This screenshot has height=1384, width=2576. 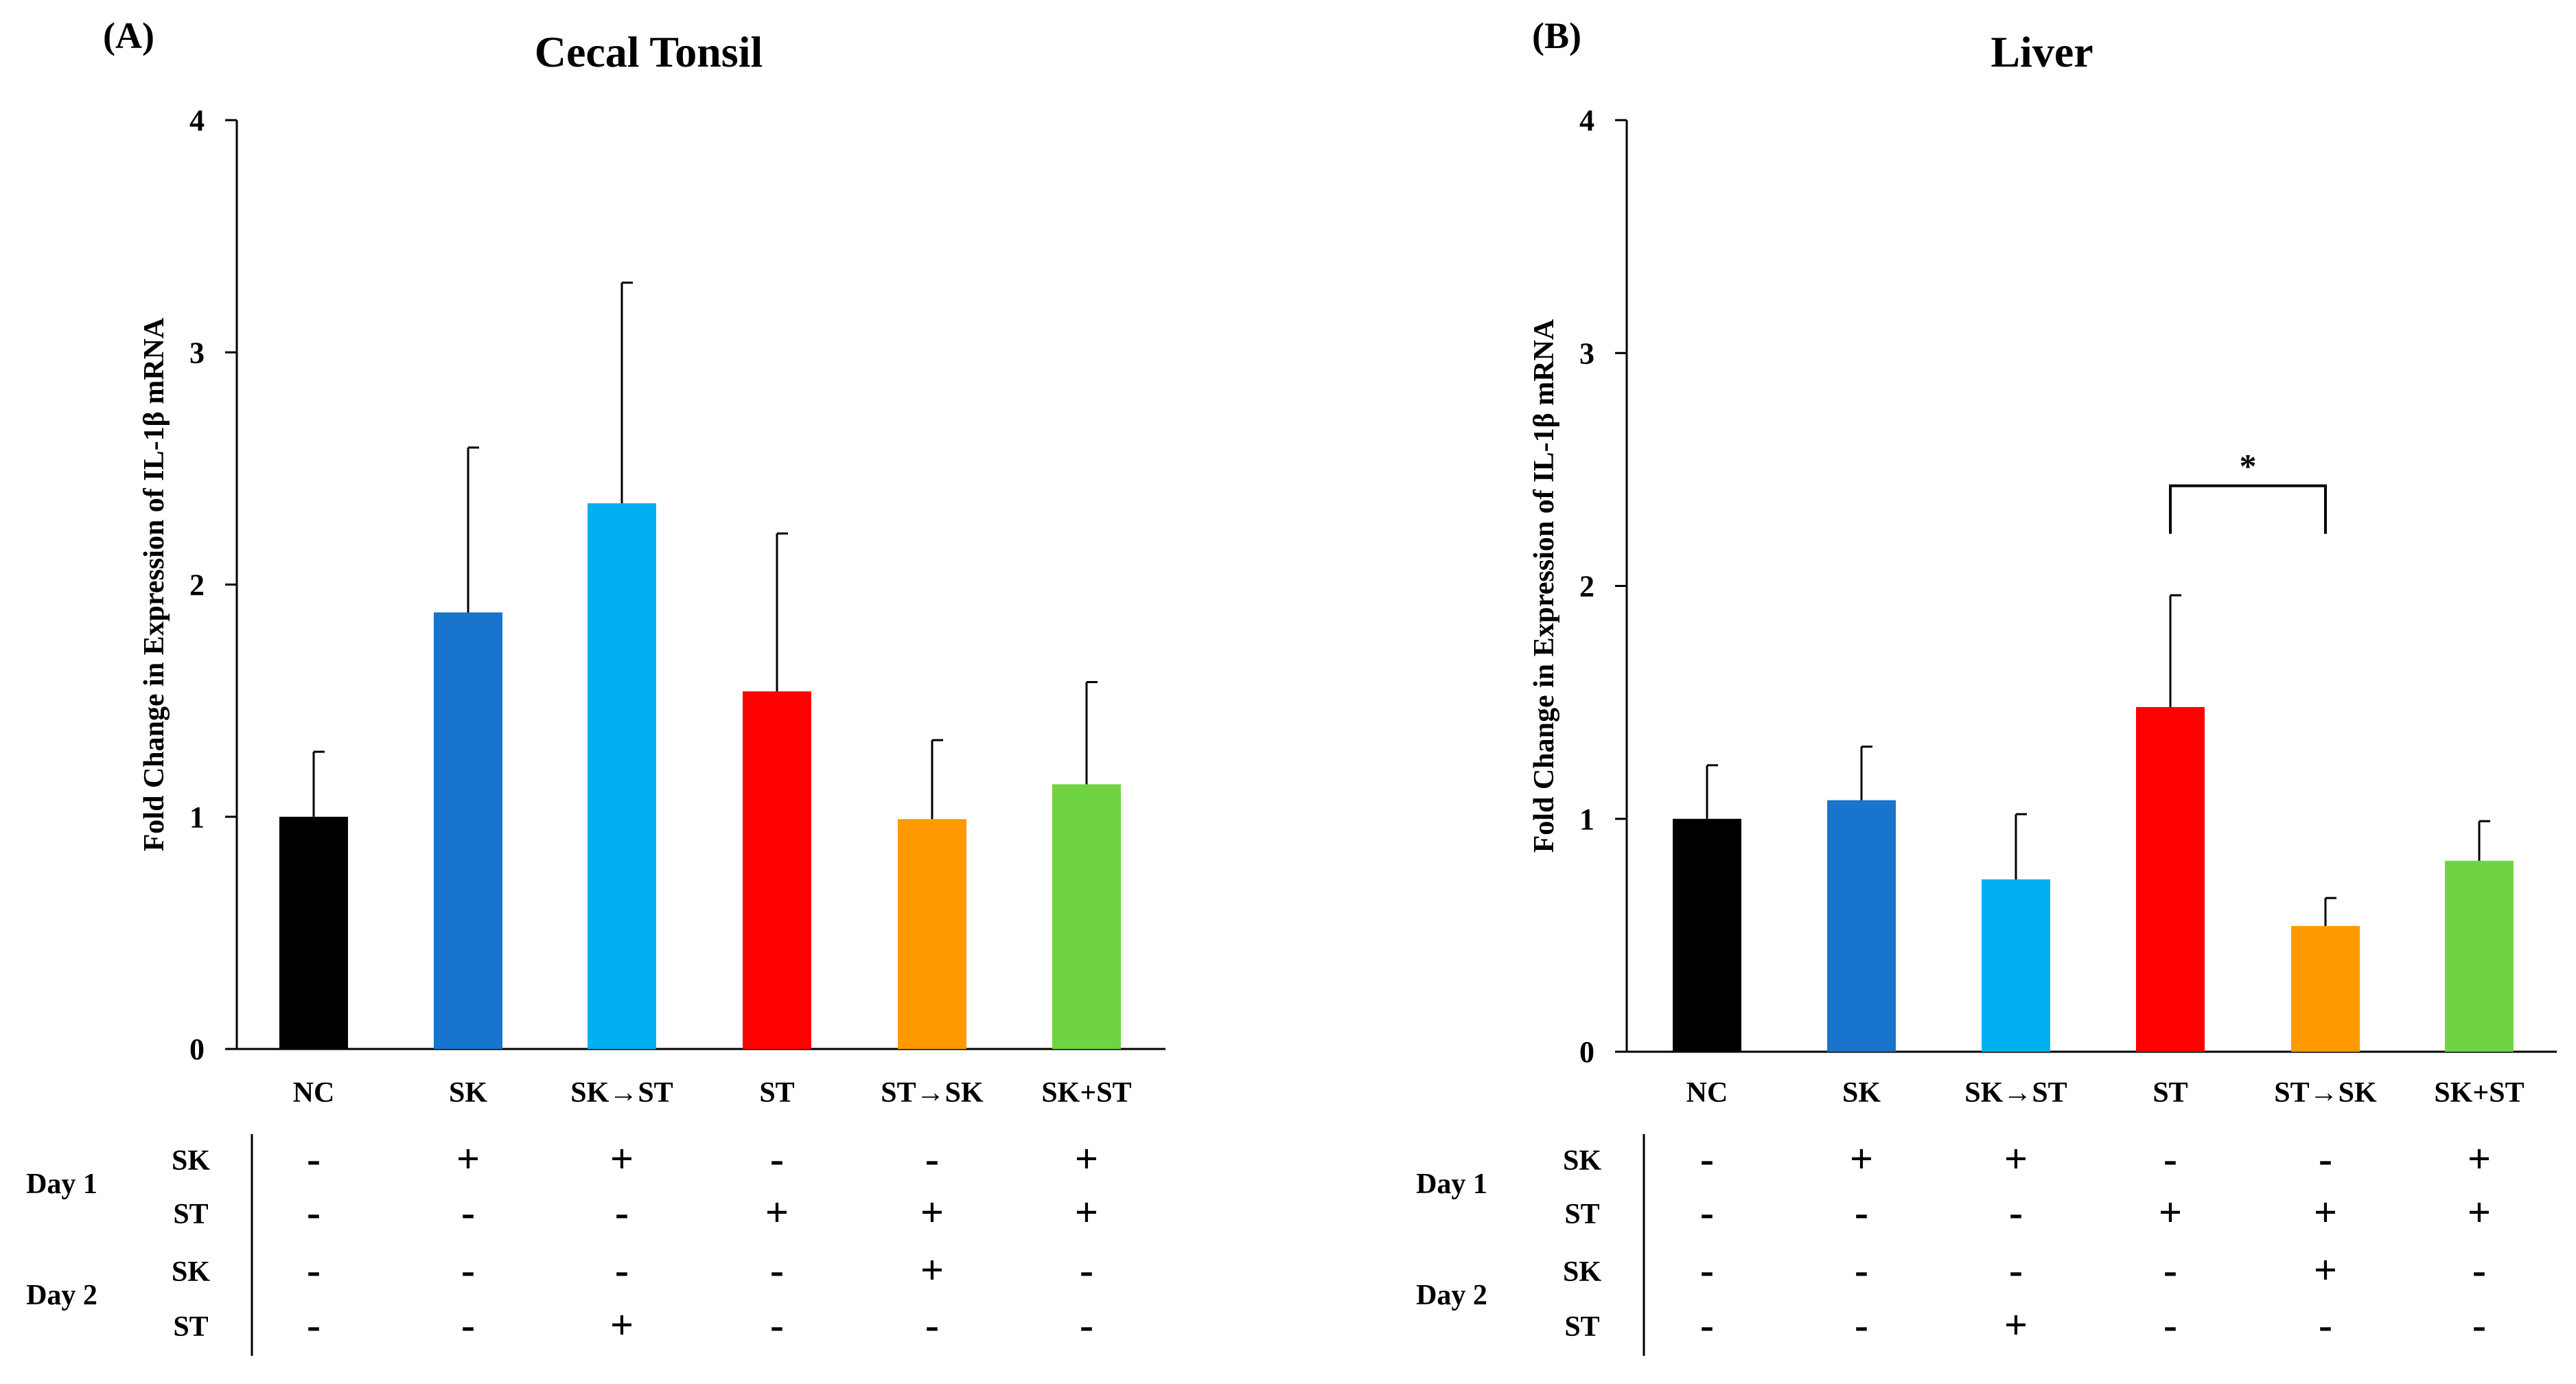 What do you see at coordinates (128, 35) in the screenshot?
I see `panel-label: (A)` at bounding box center [128, 35].